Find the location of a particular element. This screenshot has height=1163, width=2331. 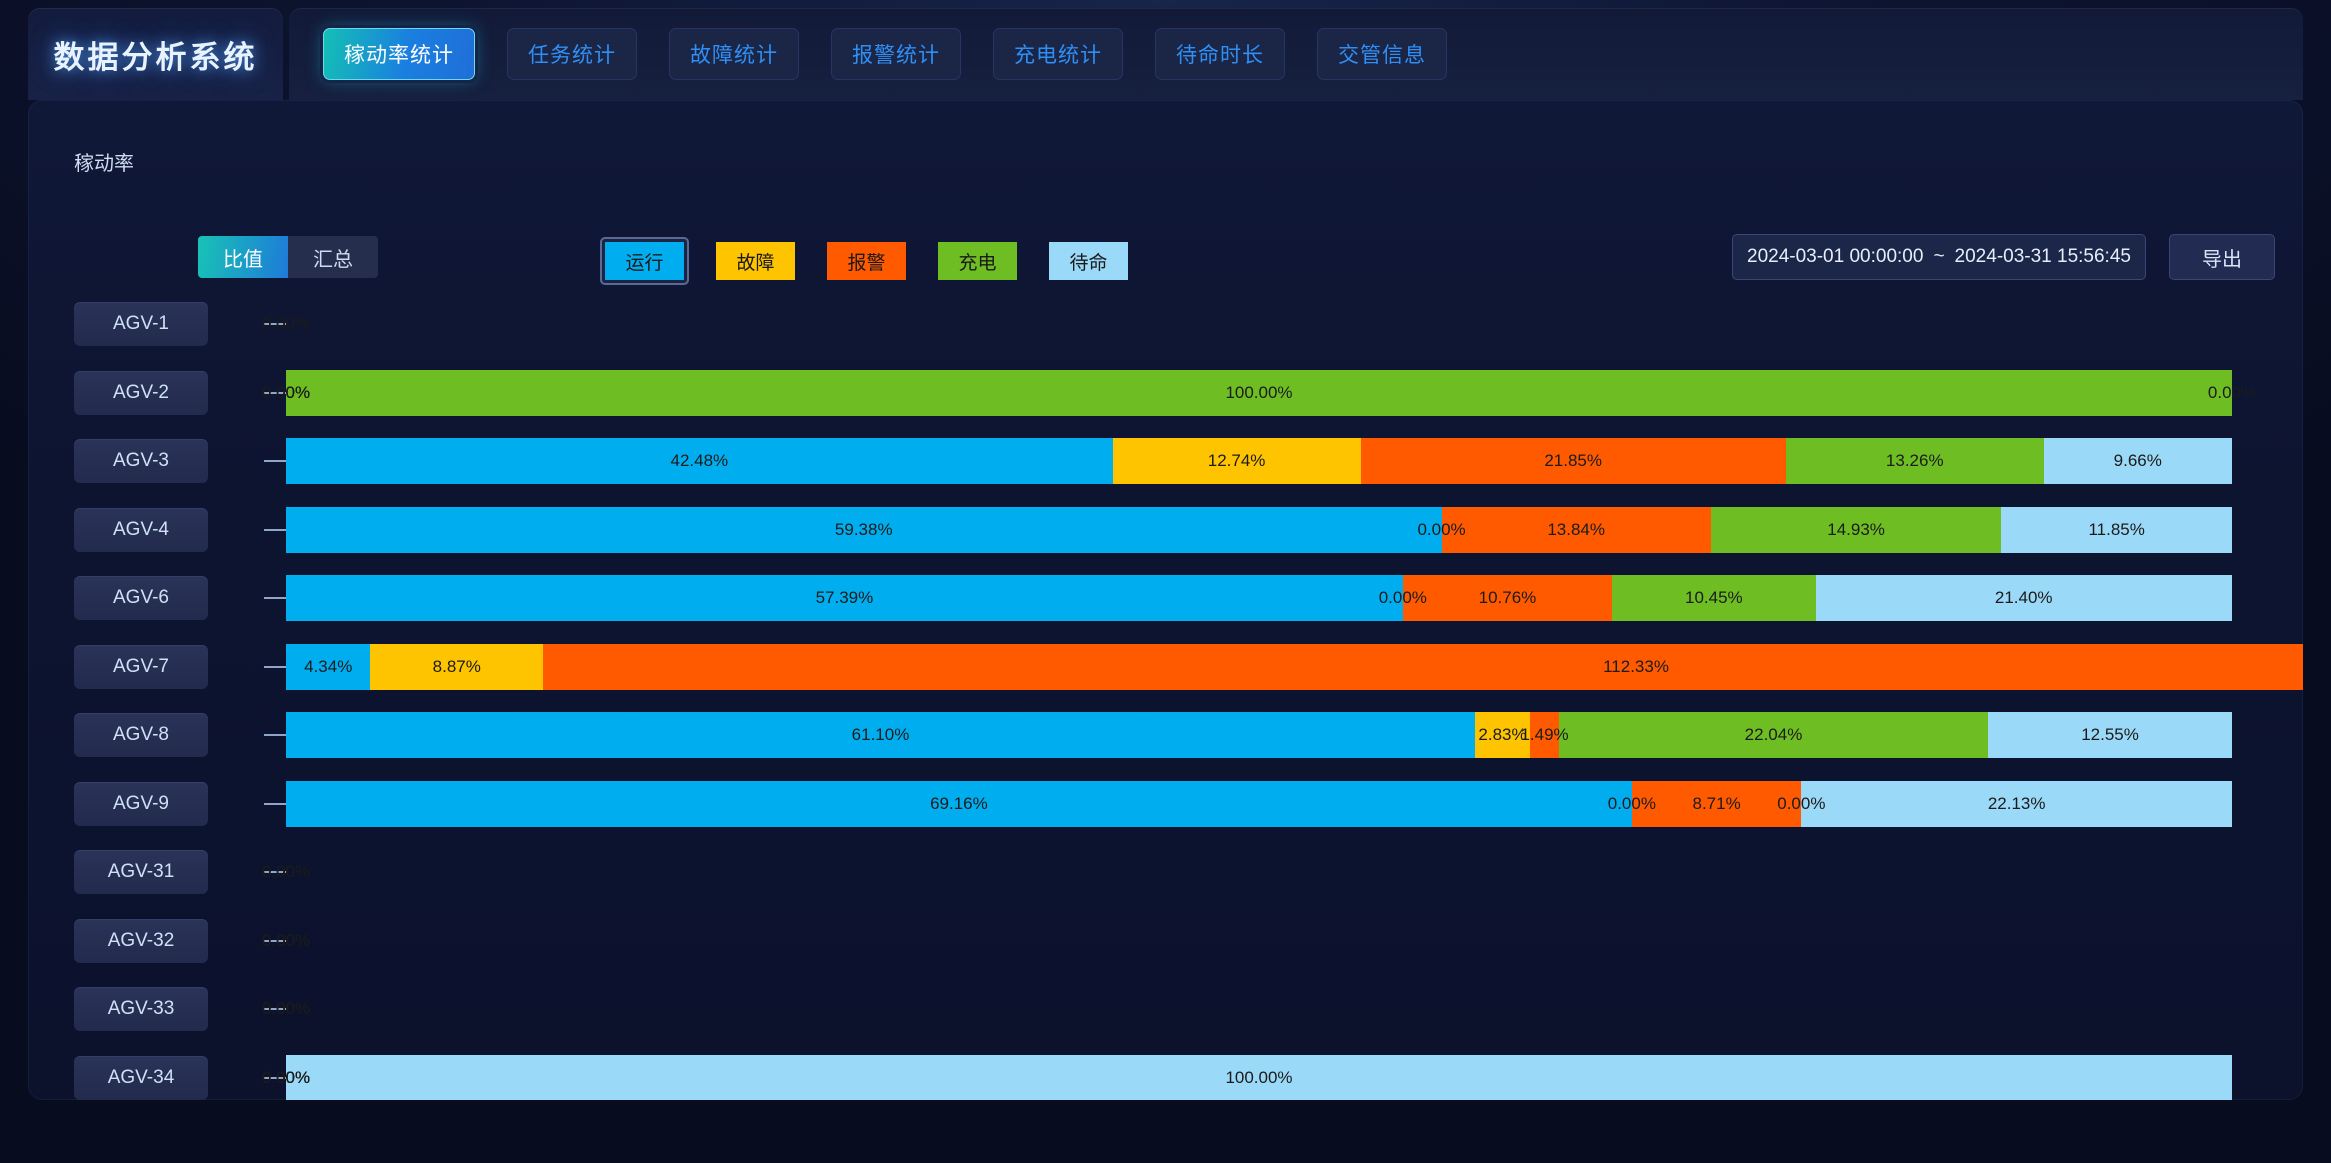

bar-segment-2: 10.76% is located at coordinates (1507, 598).